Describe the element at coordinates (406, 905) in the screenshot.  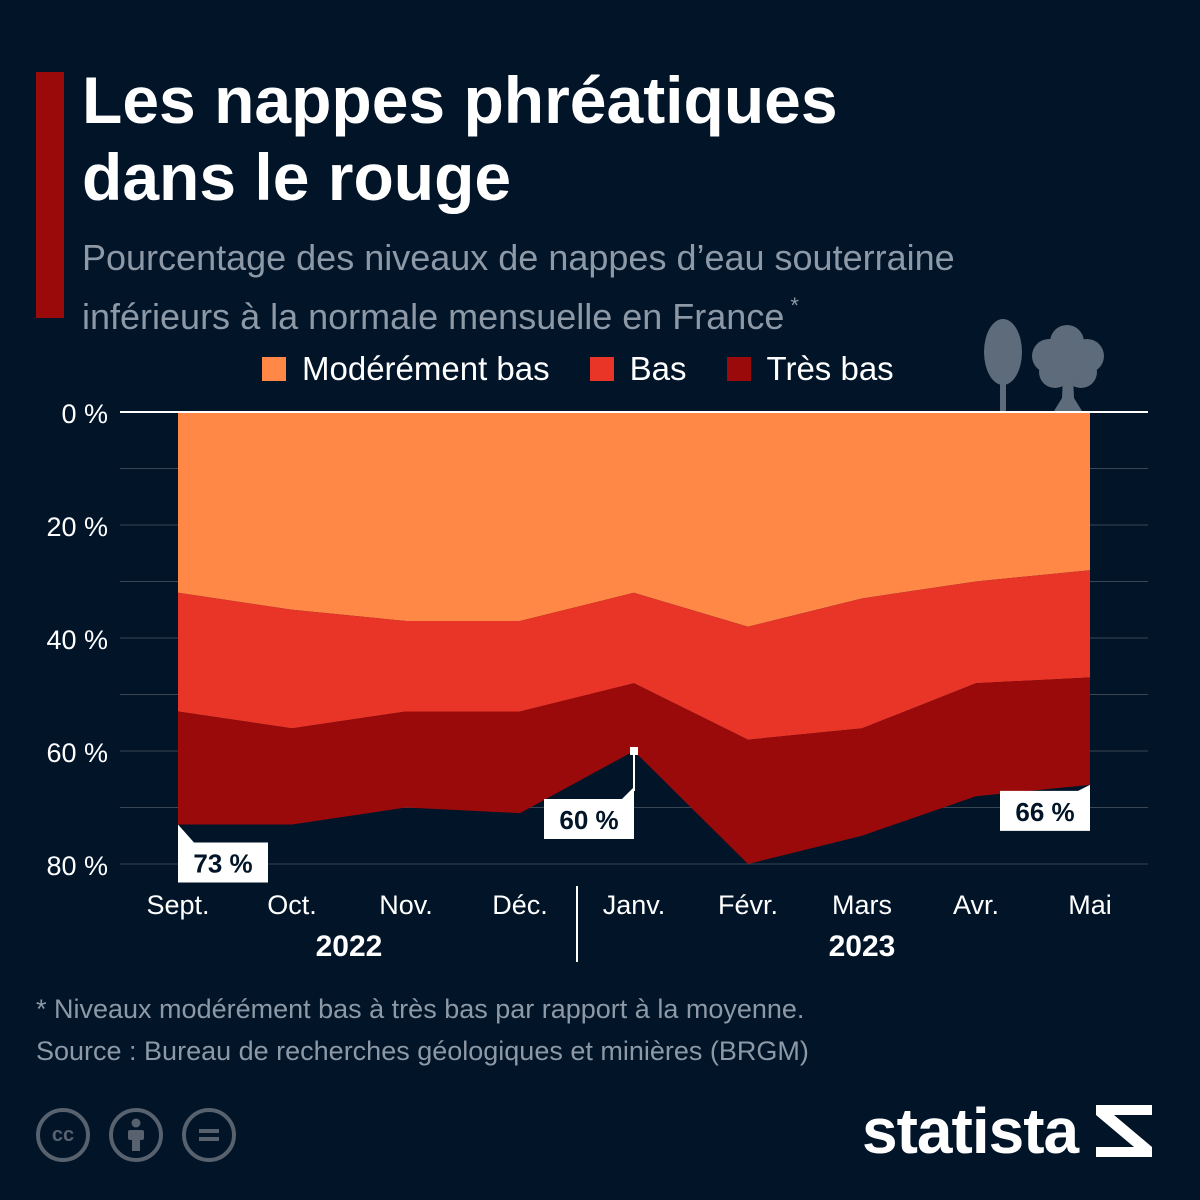
I see `x-tick-label: Nov.` at that location.